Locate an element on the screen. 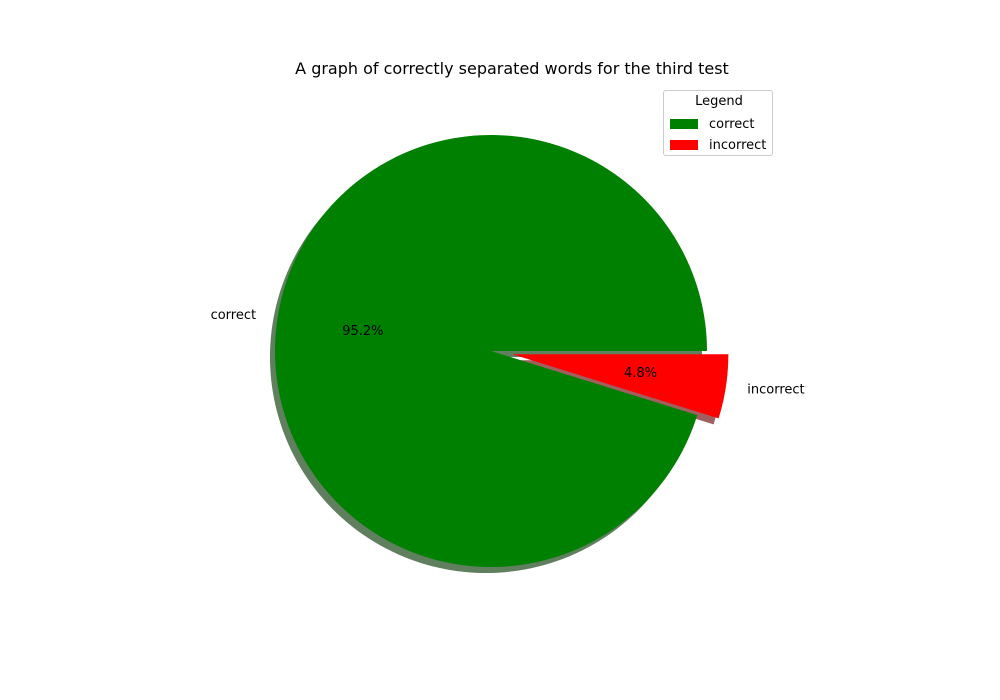  legend-entry-correct: correct is located at coordinates (712, 124).